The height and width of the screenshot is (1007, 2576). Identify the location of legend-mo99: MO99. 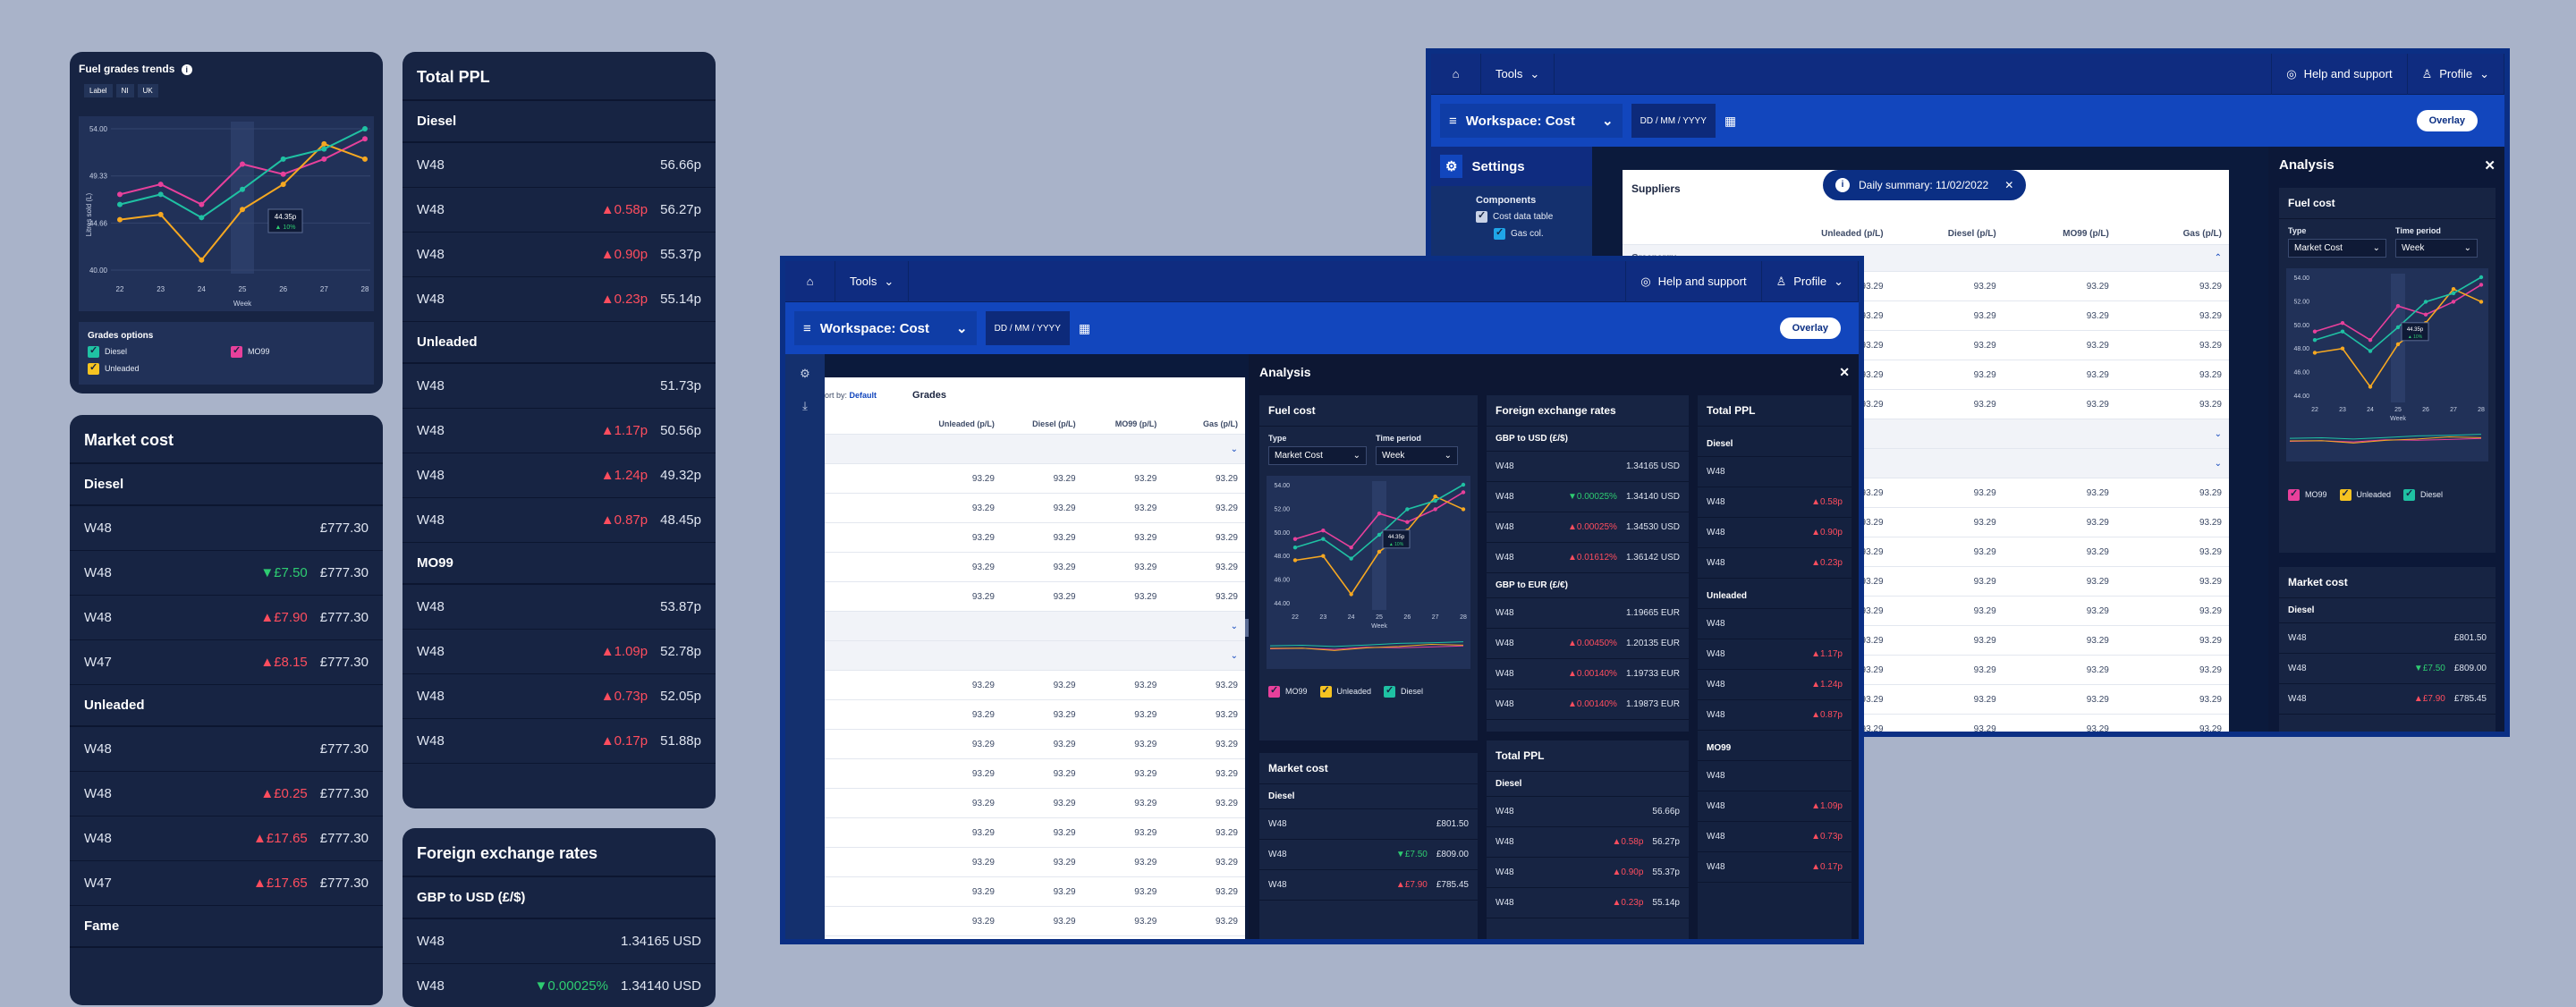
(1288, 691).